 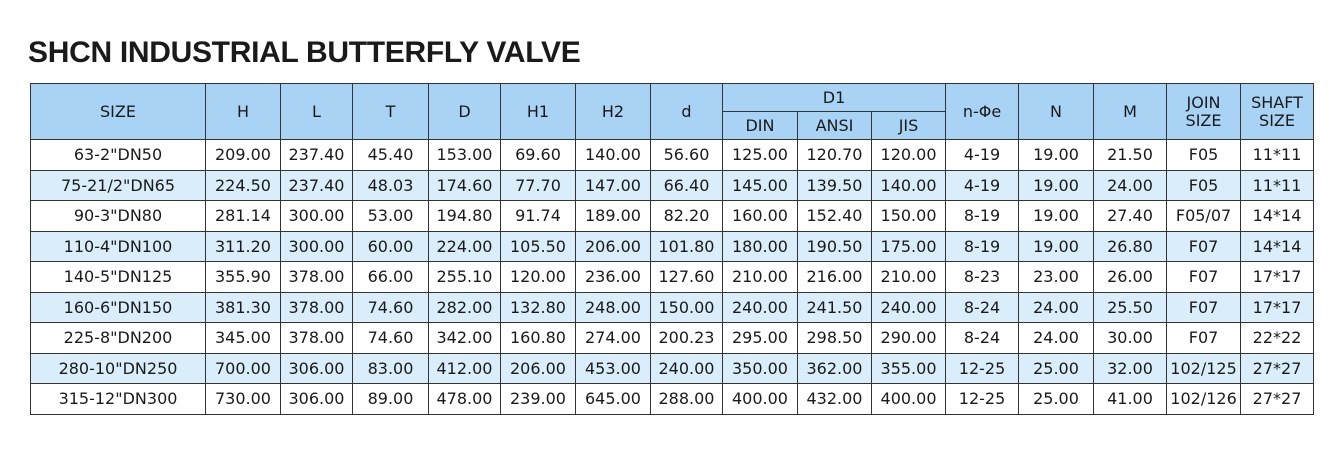 I want to click on cell: 145.00, so click(x=760, y=185).